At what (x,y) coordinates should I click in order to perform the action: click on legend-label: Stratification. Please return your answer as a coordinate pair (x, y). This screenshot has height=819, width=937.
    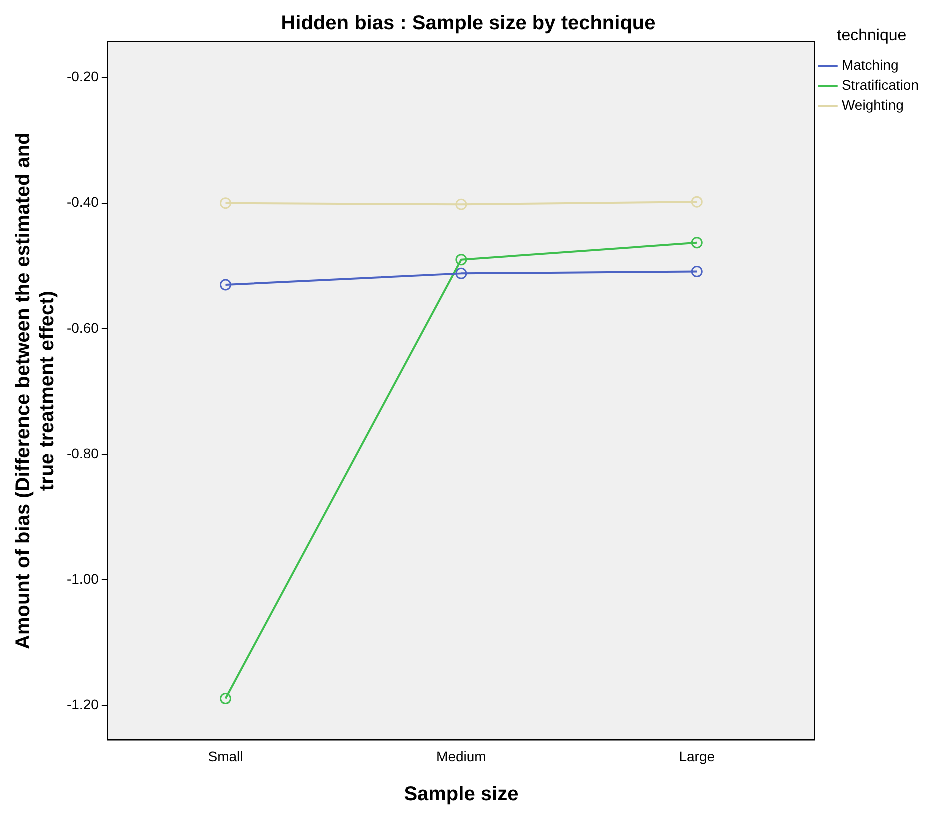
    Looking at the image, I should click on (881, 85).